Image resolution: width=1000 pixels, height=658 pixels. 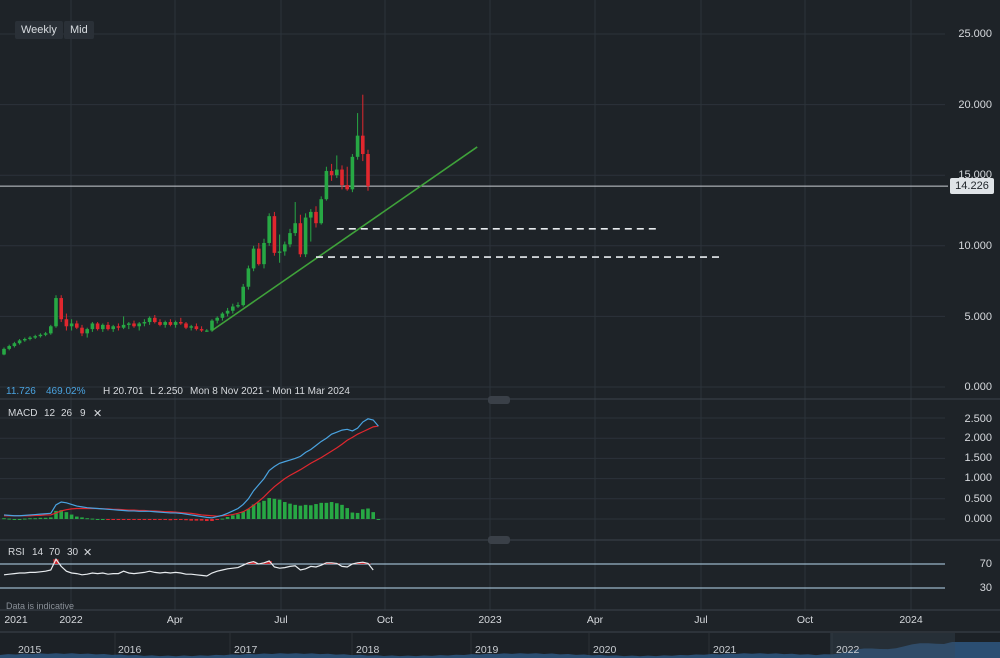 What do you see at coordinates (911, 620) in the screenshot?
I see `time-tick: 2024` at bounding box center [911, 620].